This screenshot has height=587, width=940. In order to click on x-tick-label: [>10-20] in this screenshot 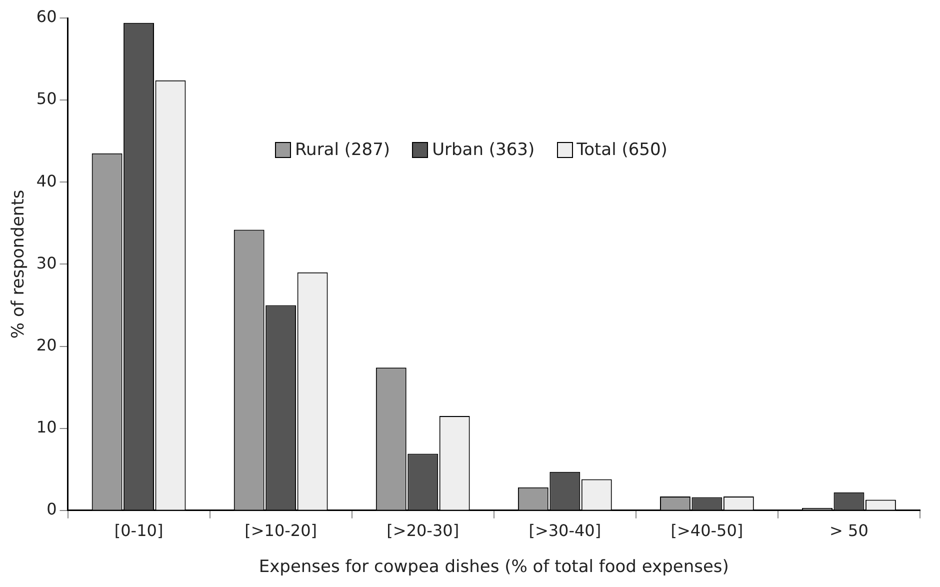, I will do `click(281, 530)`.